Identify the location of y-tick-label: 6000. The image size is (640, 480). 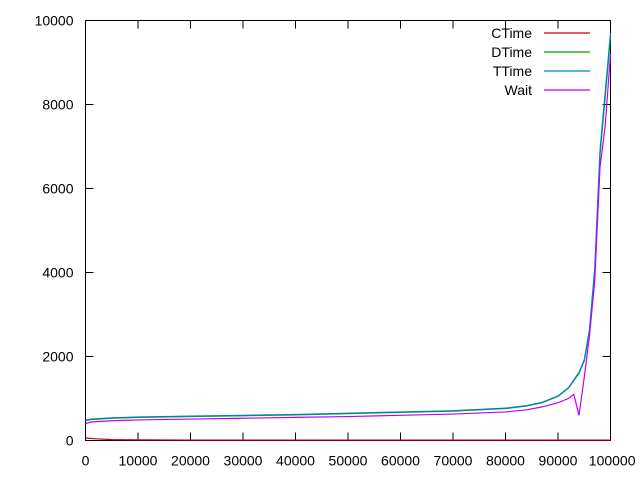
(57, 189).